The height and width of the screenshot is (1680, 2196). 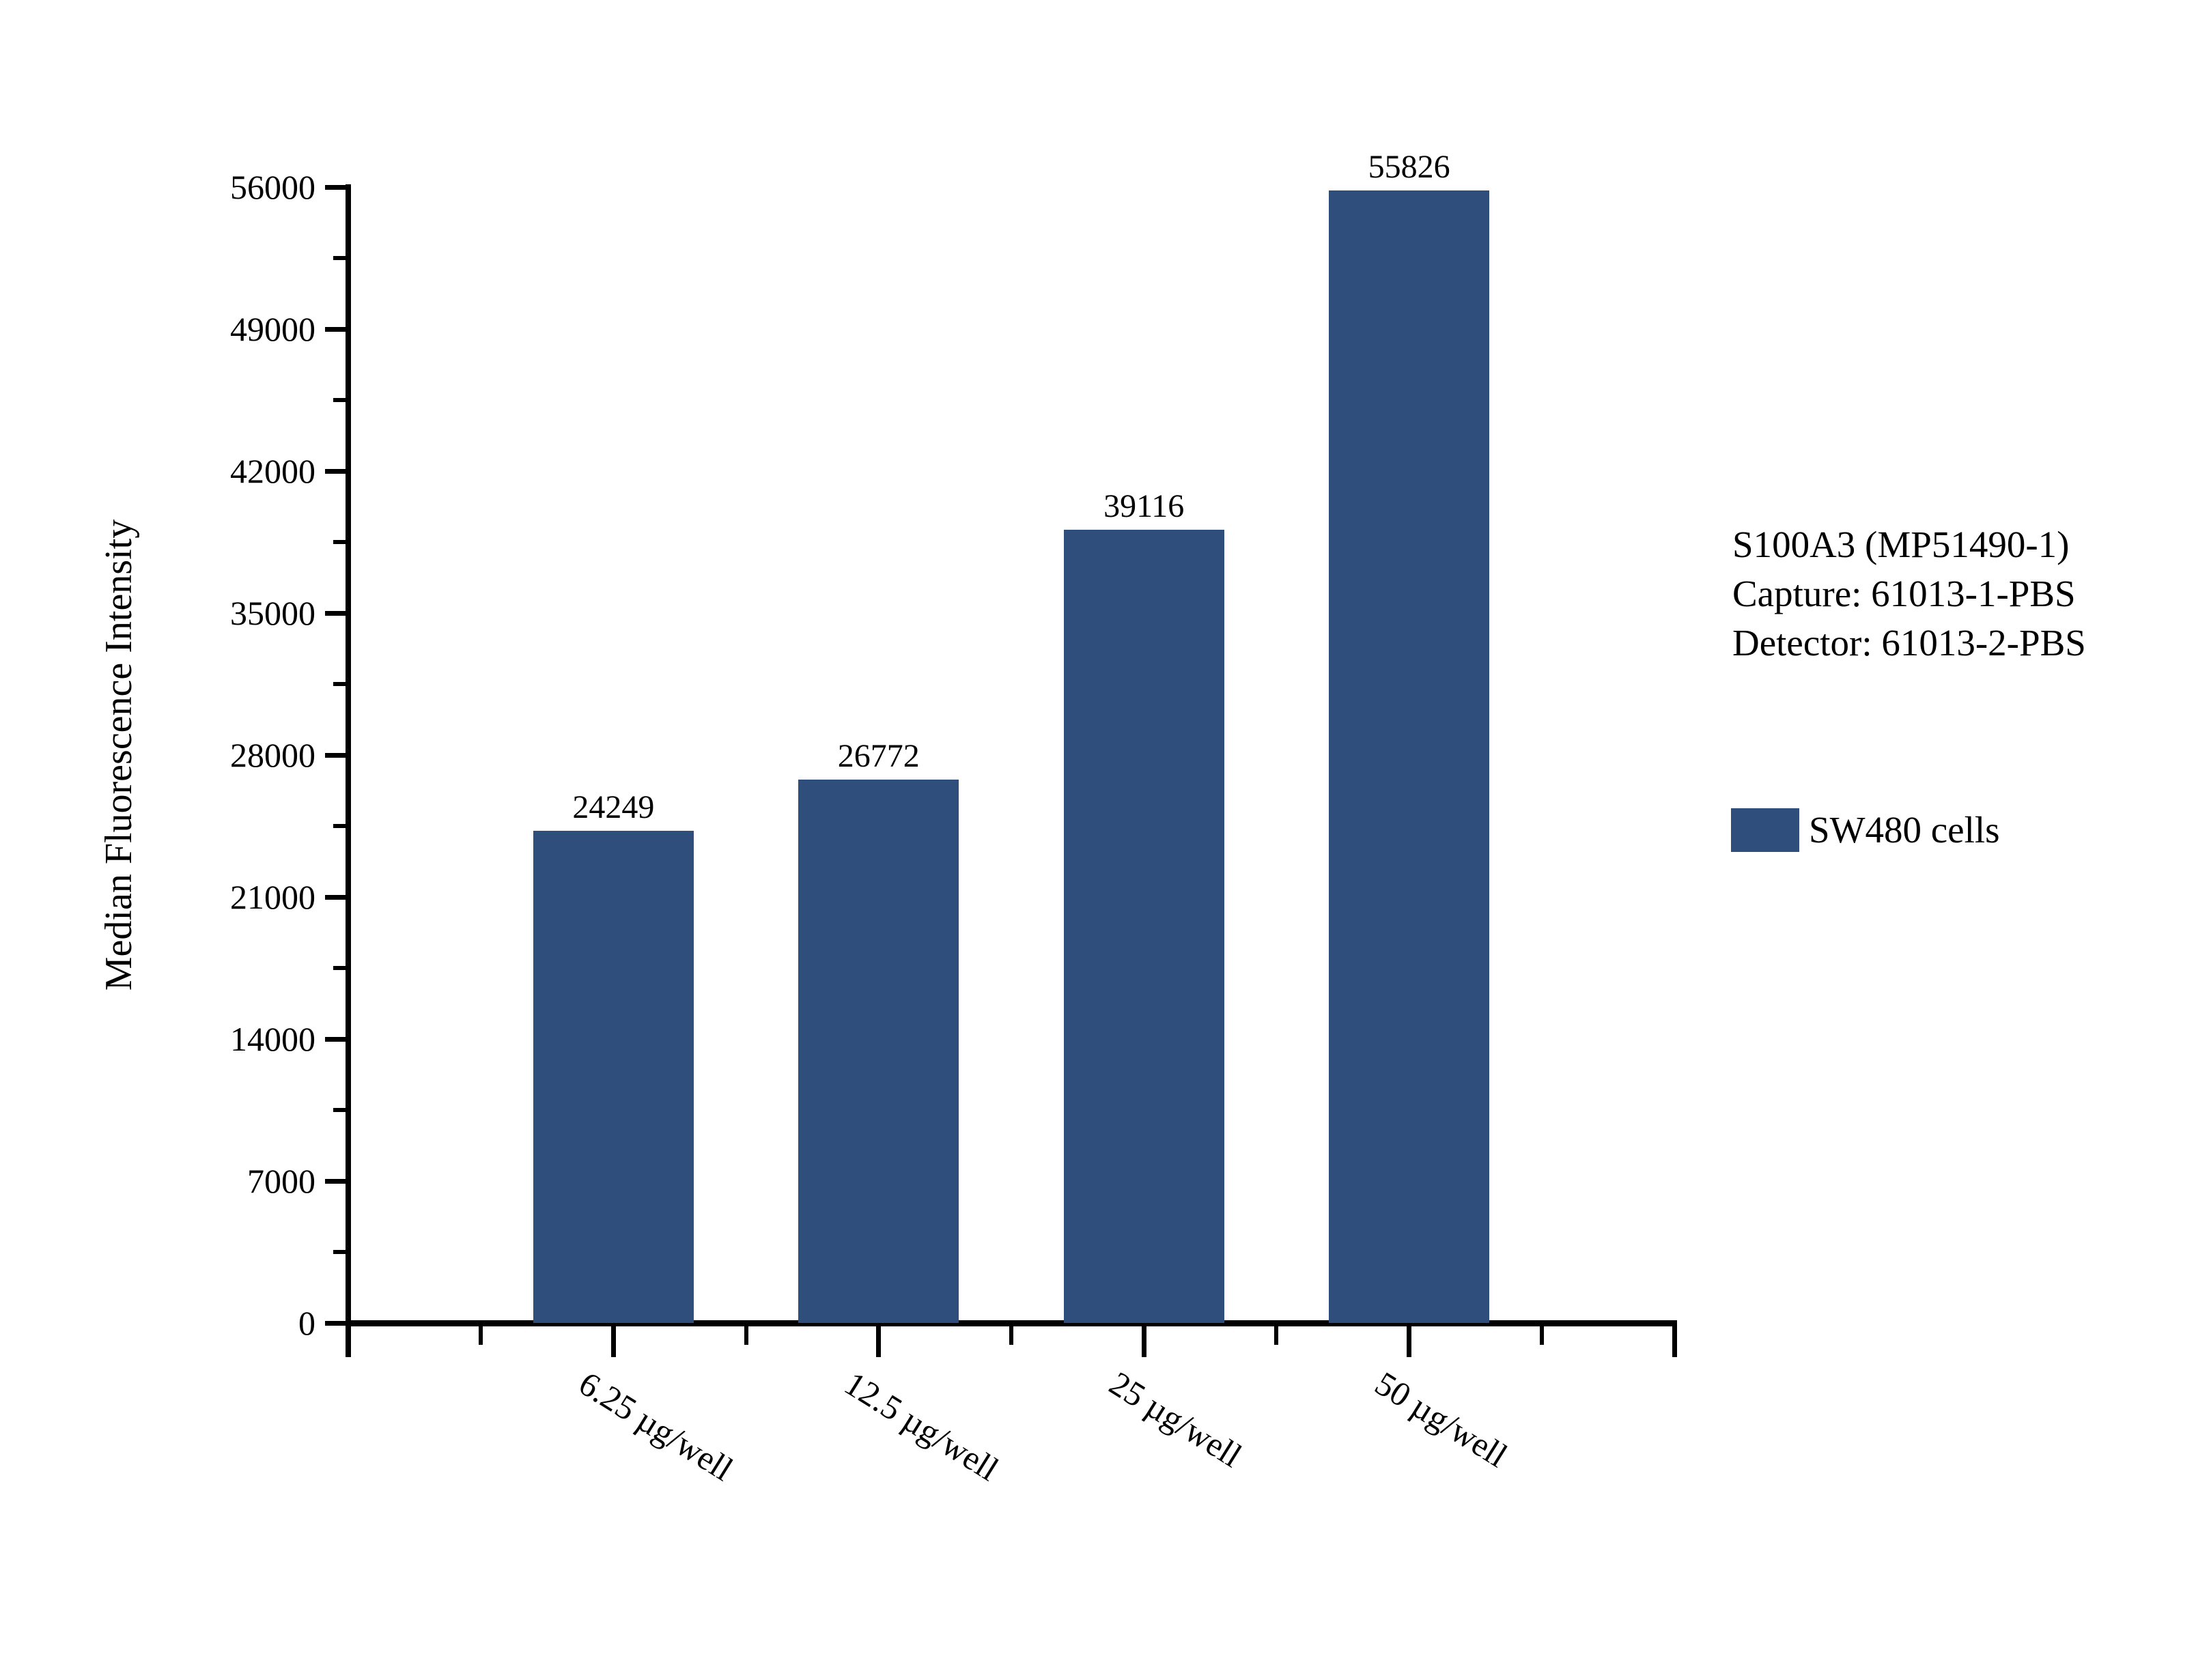 I want to click on x-axis-end-tick, so click(x=1674, y=1341).